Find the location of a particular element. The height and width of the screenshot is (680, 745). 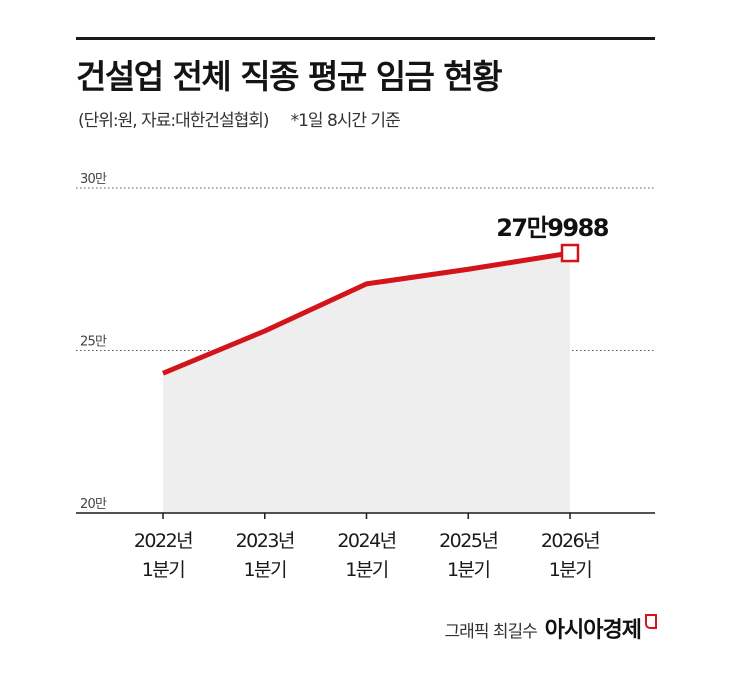

end-point-marker is located at coordinates (570, 253).